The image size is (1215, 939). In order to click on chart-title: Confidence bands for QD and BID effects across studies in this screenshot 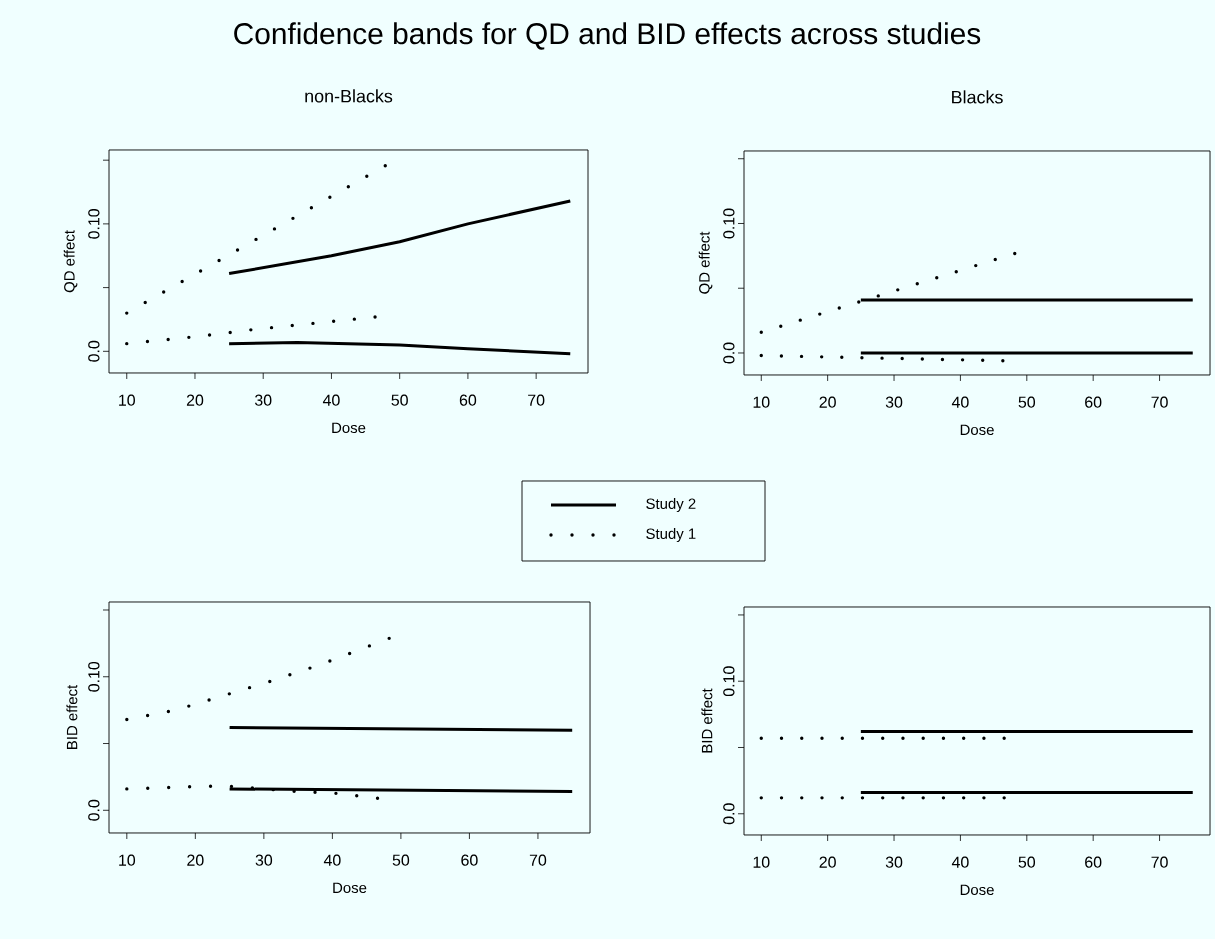, I will do `click(607, 36)`.